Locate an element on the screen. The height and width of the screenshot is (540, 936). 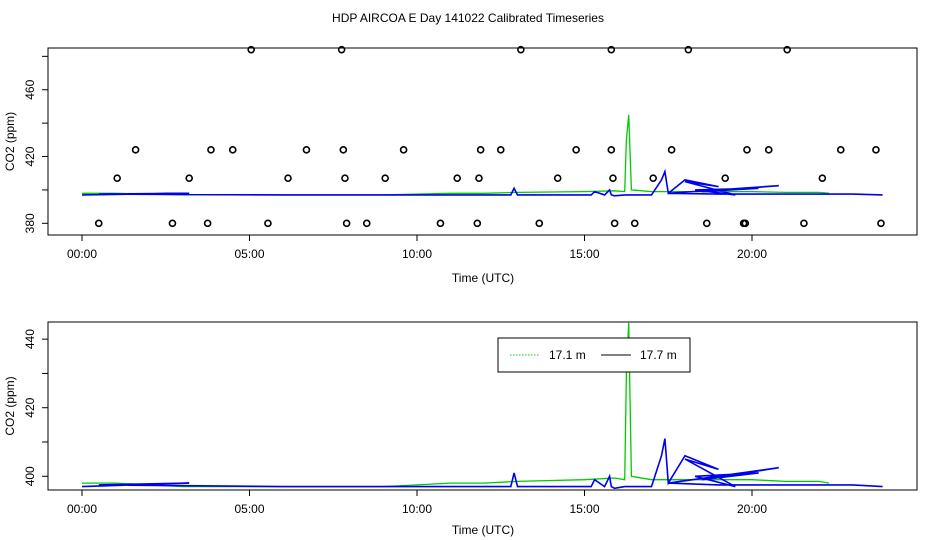
legend-label: 17.1 m is located at coordinates (567, 355).